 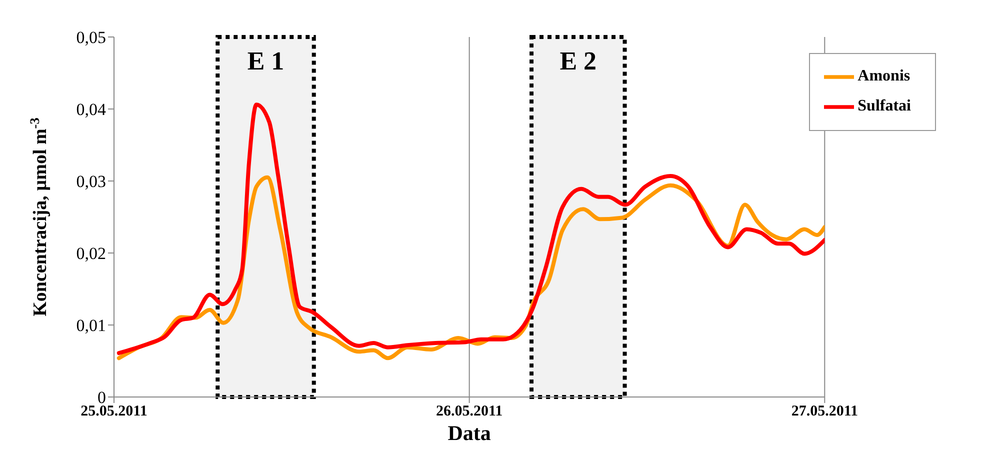 What do you see at coordinates (91, 254) in the screenshot?
I see `y-tick-label: 0,02` at bounding box center [91, 254].